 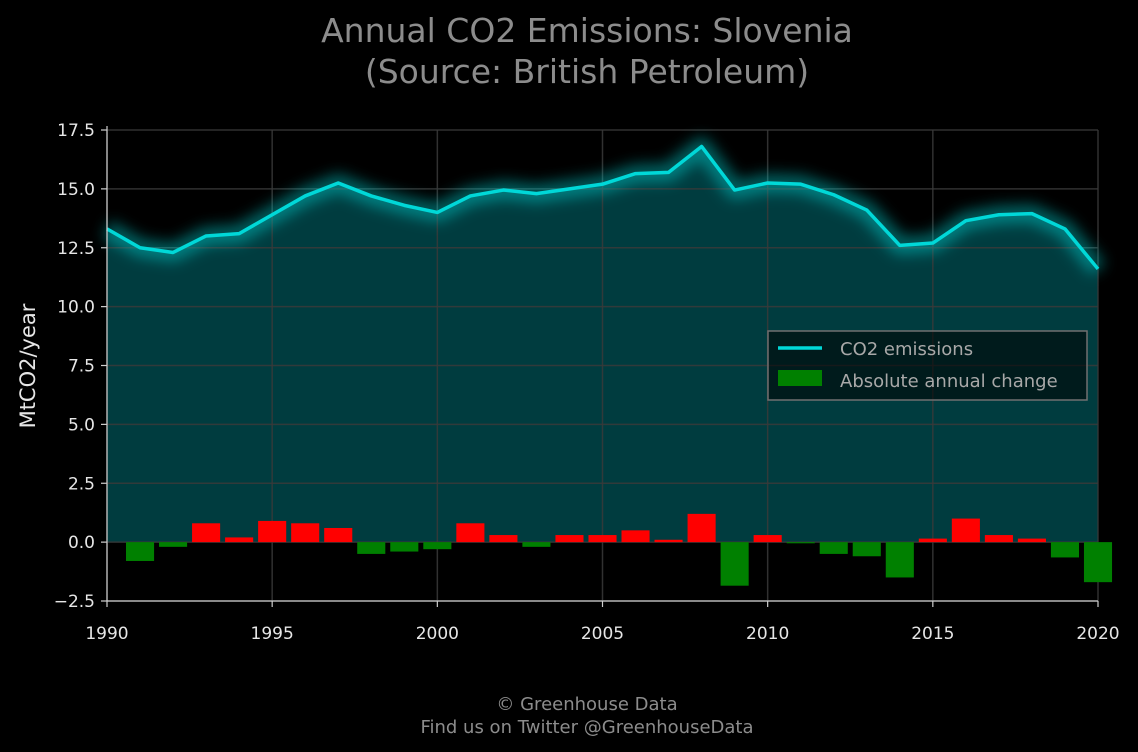 What do you see at coordinates (272, 634) in the screenshot?
I see `x-tick-label: 1995` at bounding box center [272, 634].